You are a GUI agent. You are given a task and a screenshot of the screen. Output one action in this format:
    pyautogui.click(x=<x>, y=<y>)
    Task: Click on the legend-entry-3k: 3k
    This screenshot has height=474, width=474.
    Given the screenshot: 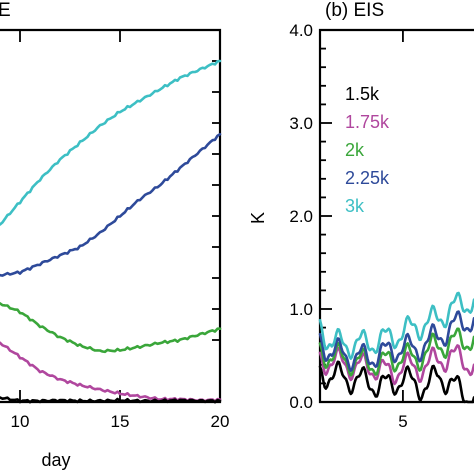 What is the action you would take?
    pyautogui.click(x=355, y=206)
    